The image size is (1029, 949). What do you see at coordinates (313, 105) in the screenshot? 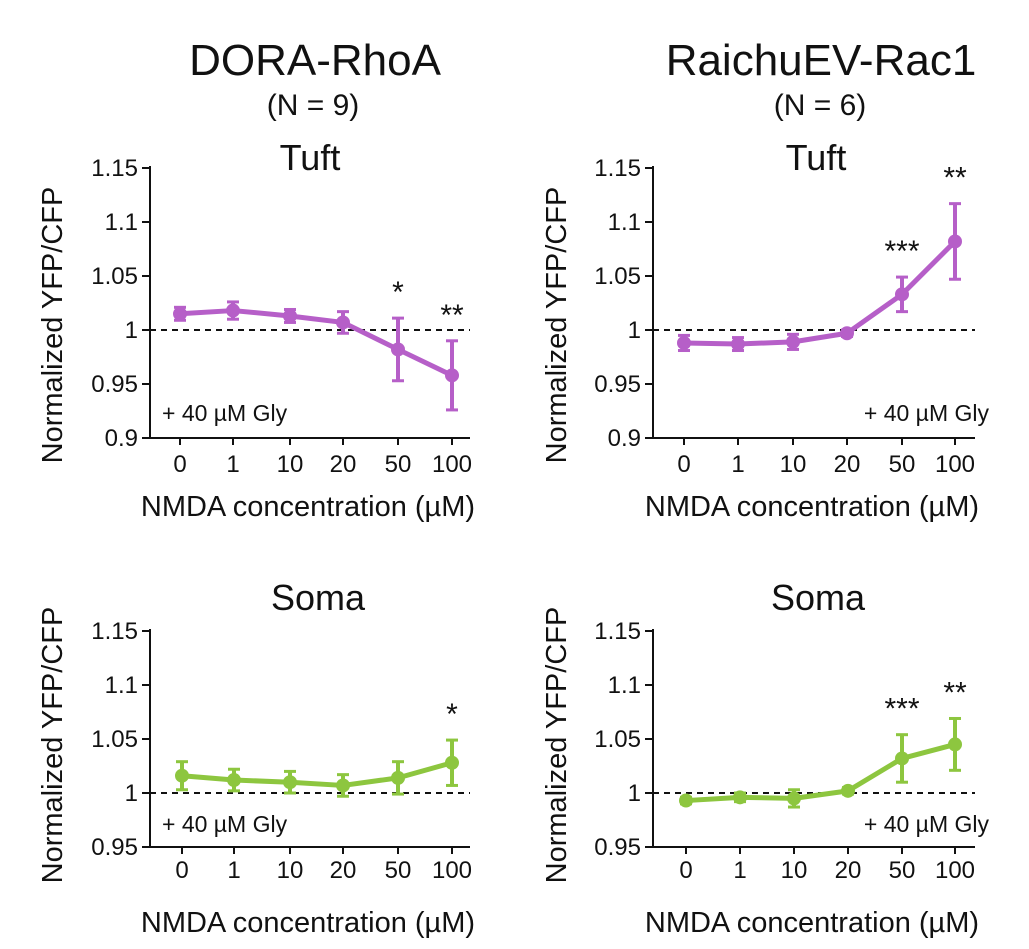
I see `column-n-dora-rhoa: (N = 9)` at bounding box center [313, 105].